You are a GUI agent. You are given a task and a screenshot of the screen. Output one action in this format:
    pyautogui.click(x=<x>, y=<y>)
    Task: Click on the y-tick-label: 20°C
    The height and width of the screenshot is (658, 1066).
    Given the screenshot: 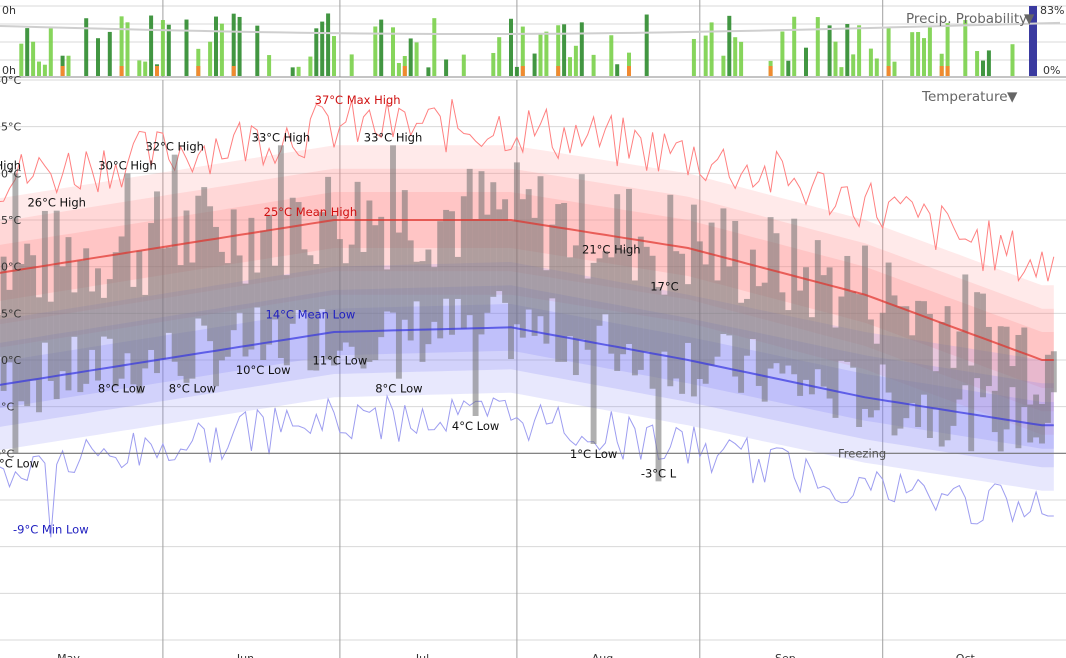 What is the action you would take?
    pyautogui.click(x=10, y=267)
    